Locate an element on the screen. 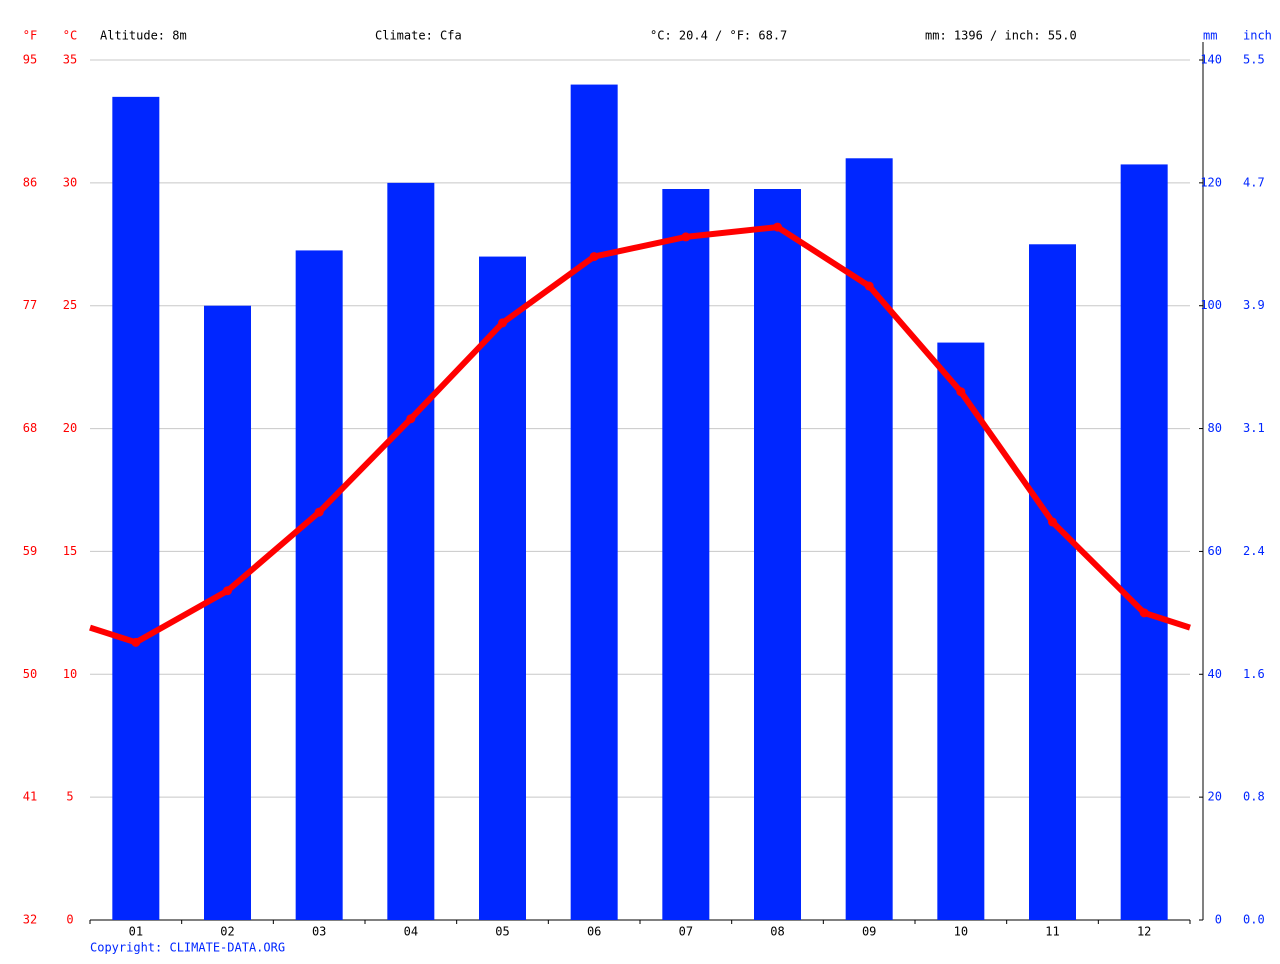 The height and width of the screenshot is (964, 1280). annotation: Altitude: 8m is located at coordinates (143, 36).